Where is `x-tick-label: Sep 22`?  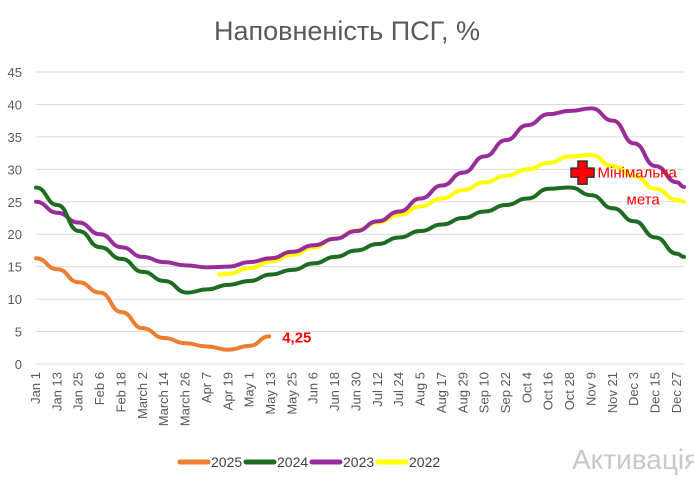 x-tick-label: Sep 22 is located at coordinates (505, 392).